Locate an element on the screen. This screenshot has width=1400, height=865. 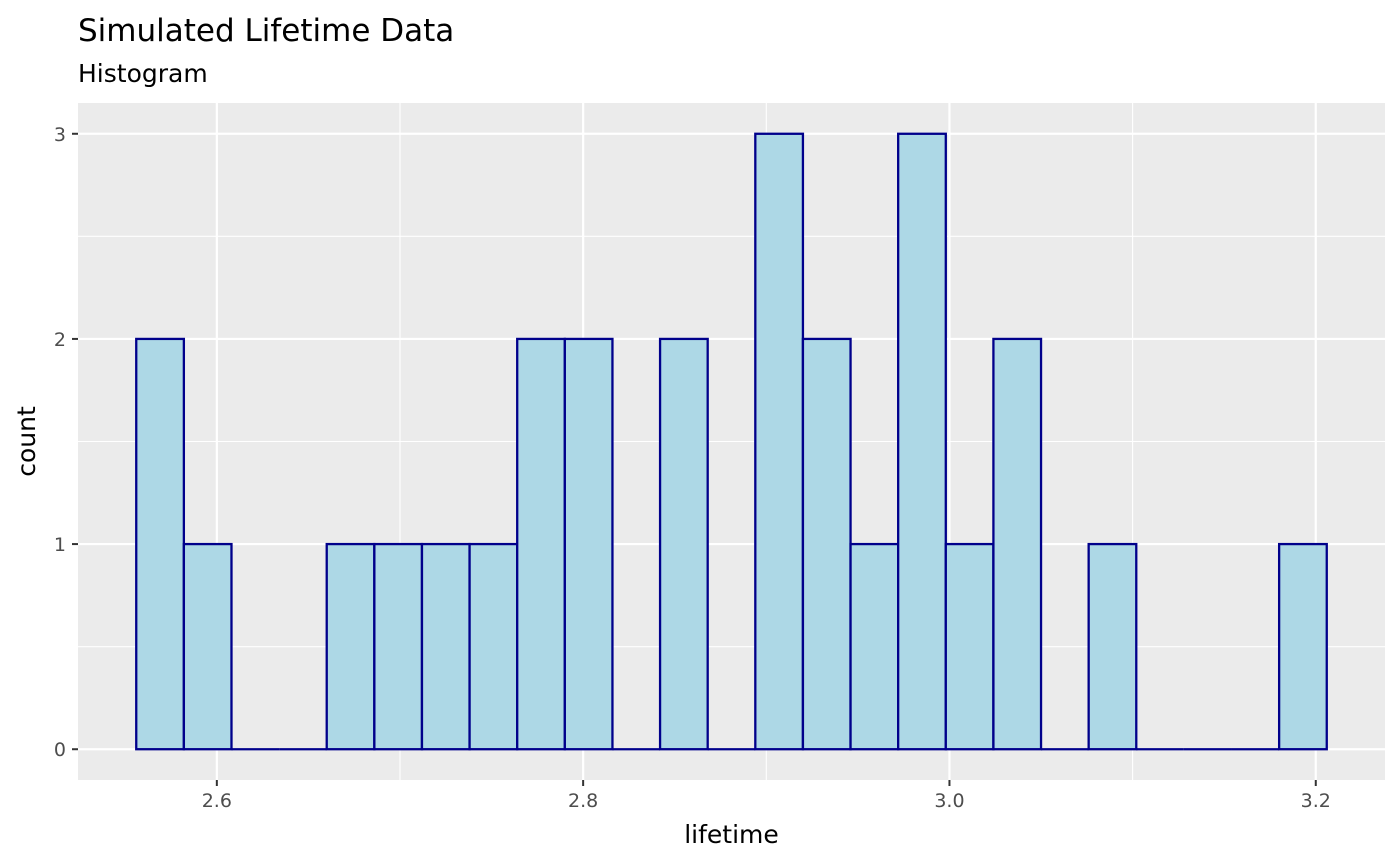
x-tick-label: 3.0 is located at coordinates (949, 801).